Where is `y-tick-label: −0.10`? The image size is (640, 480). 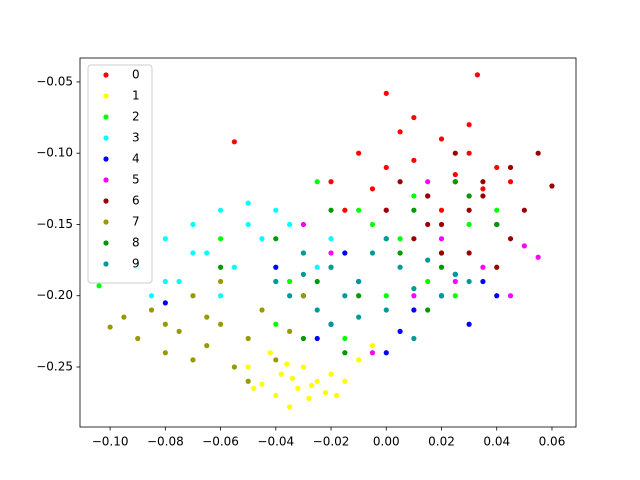
y-tick-label: −0.10 is located at coordinates (54, 153).